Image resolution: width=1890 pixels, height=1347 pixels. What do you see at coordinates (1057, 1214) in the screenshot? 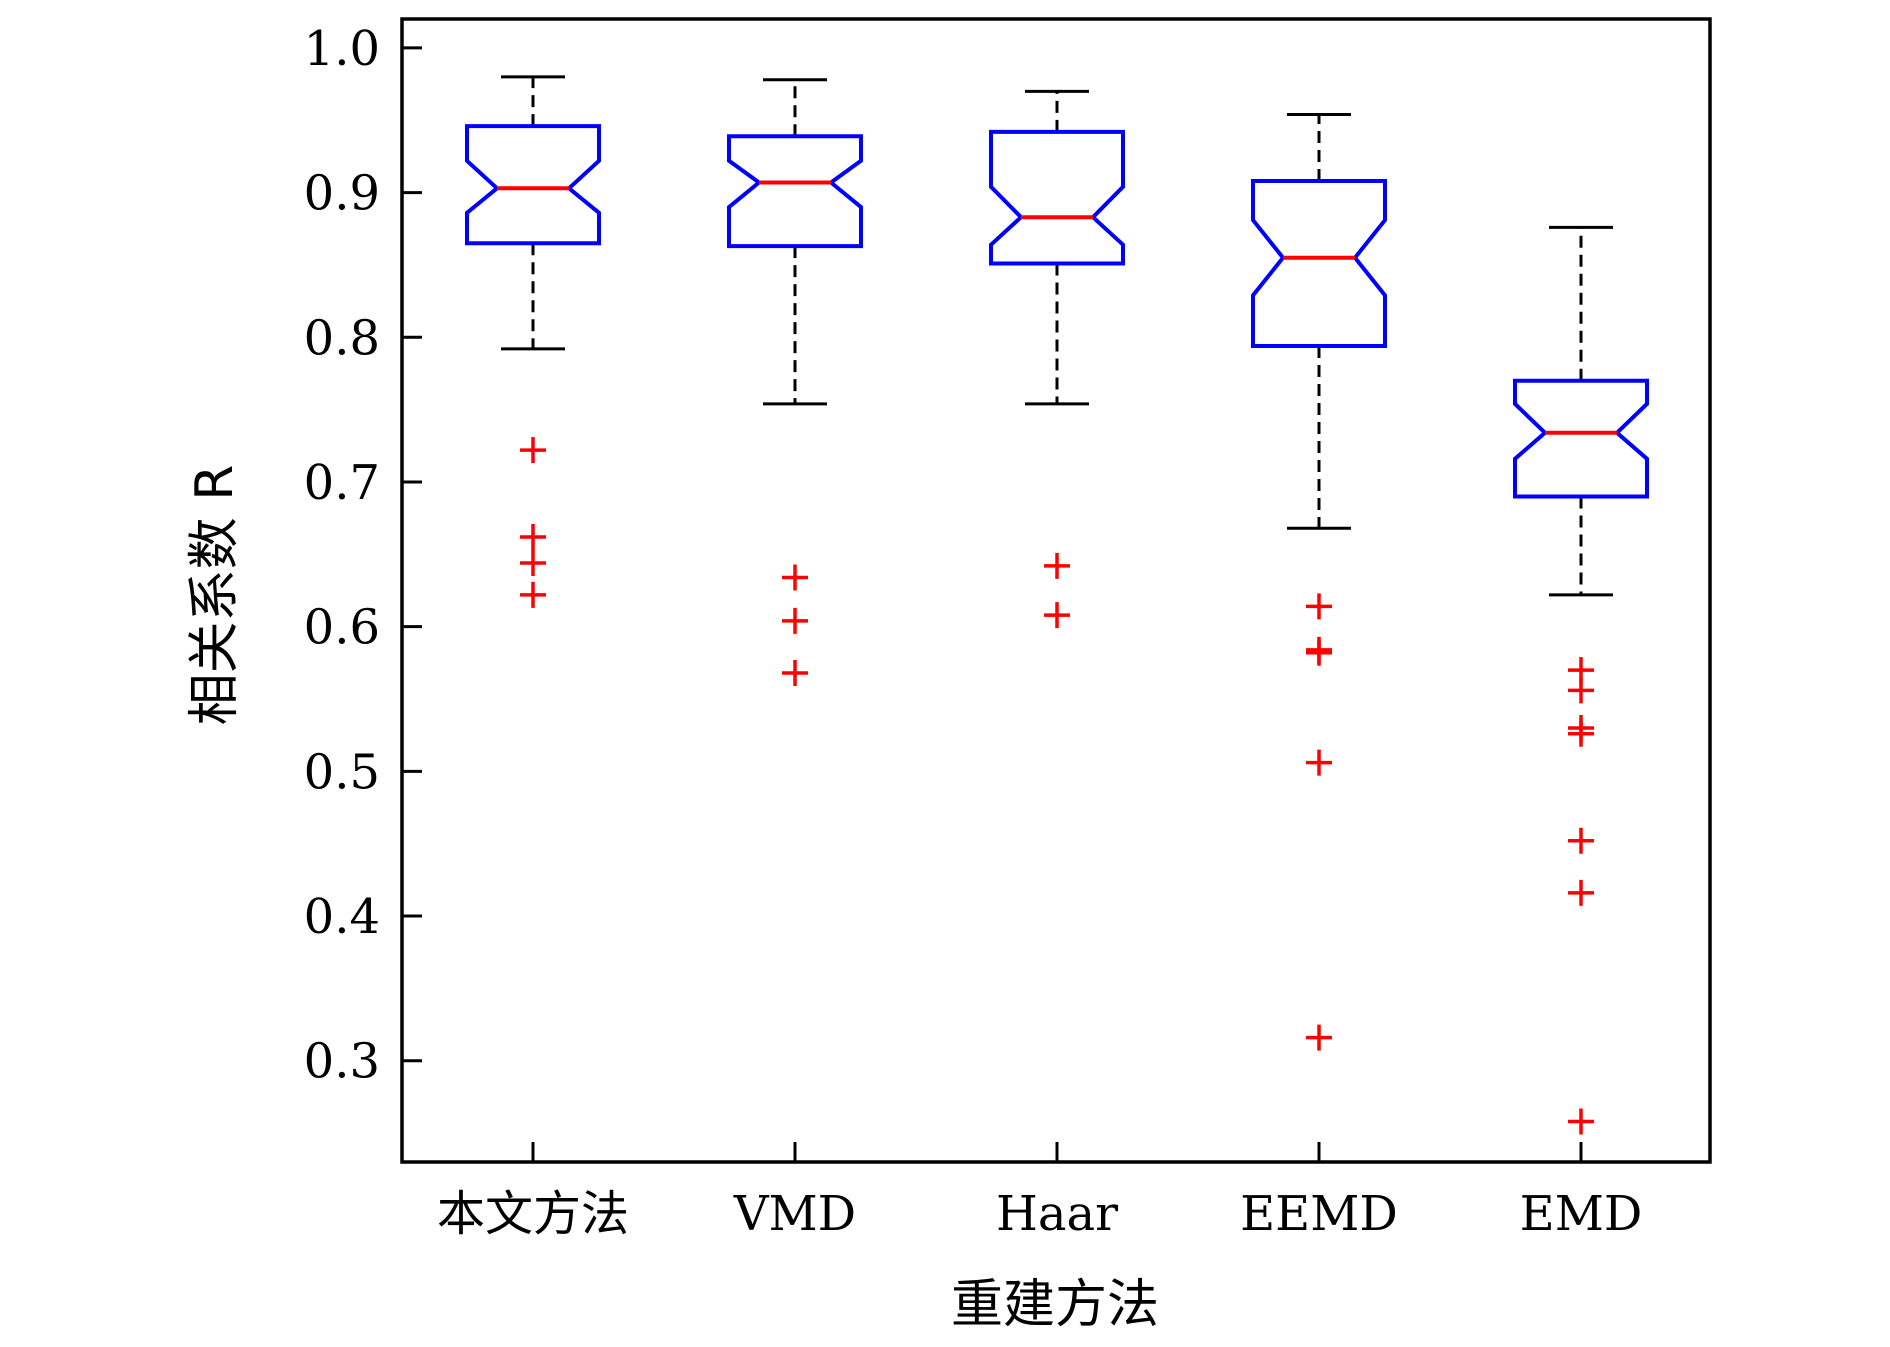
I see `x-tick-label-3: Haar` at bounding box center [1057, 1214].